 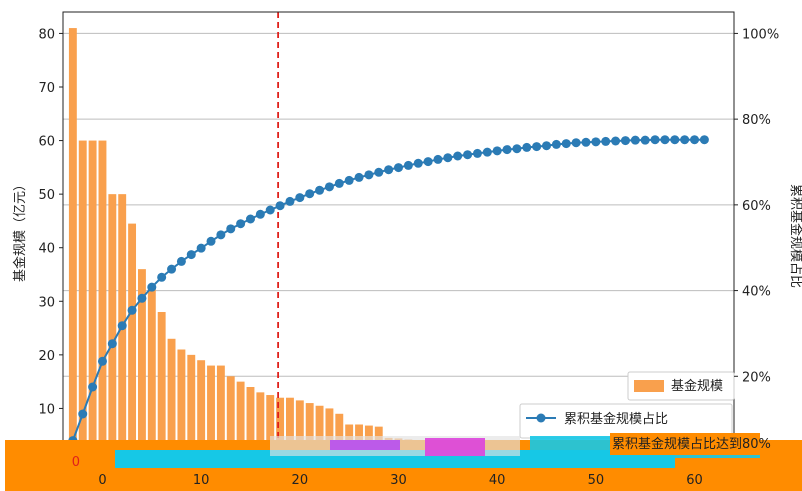 I want to click on y-tick-label: 40, so click(x=46, y=249).